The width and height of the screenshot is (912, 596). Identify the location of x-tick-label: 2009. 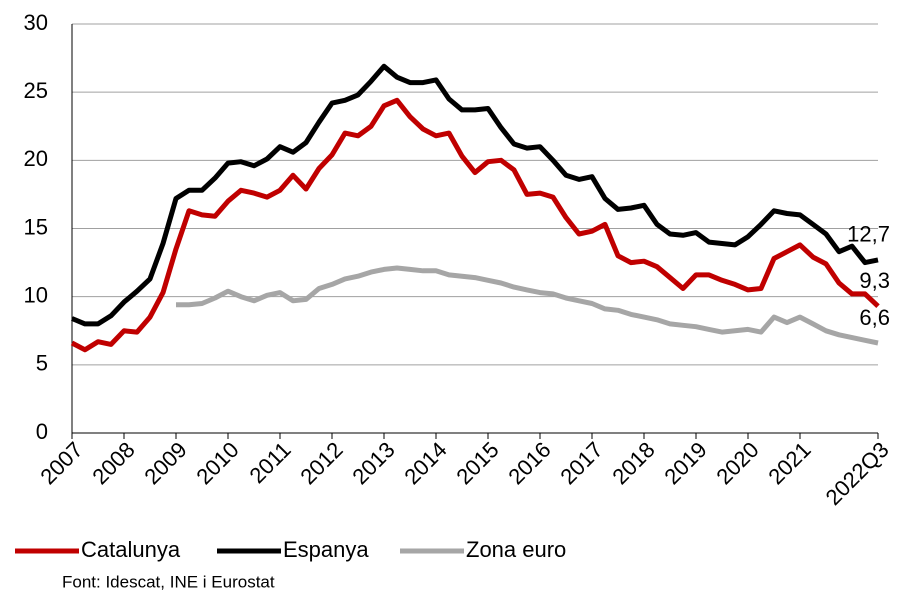
(165, 463).